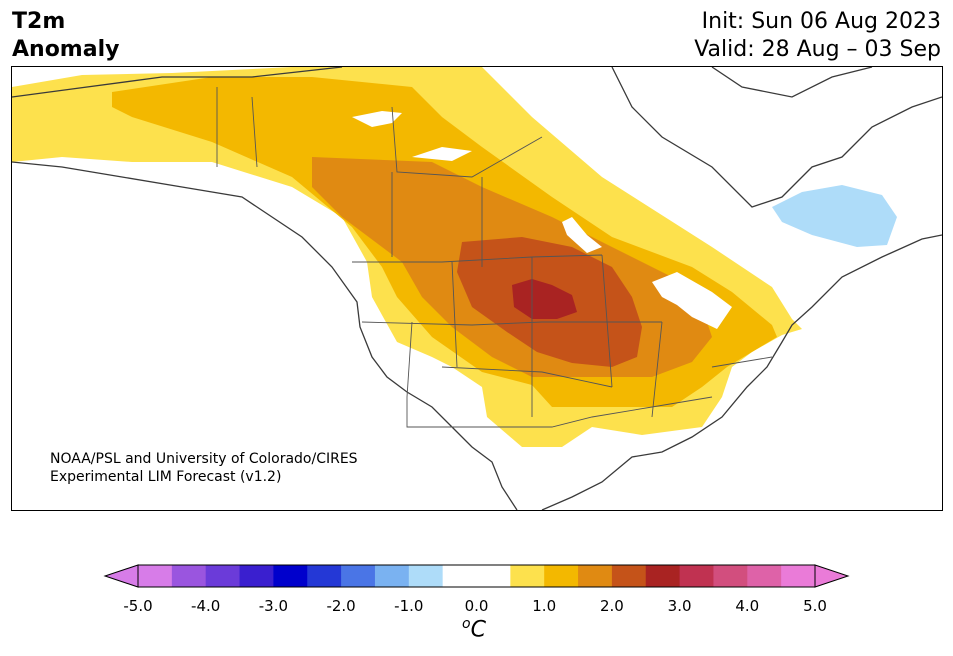 Image resolution: width=953 pixels, height=656 pixels. I want to click on colorbar-tick-label: 1.0, so click(544, 606).